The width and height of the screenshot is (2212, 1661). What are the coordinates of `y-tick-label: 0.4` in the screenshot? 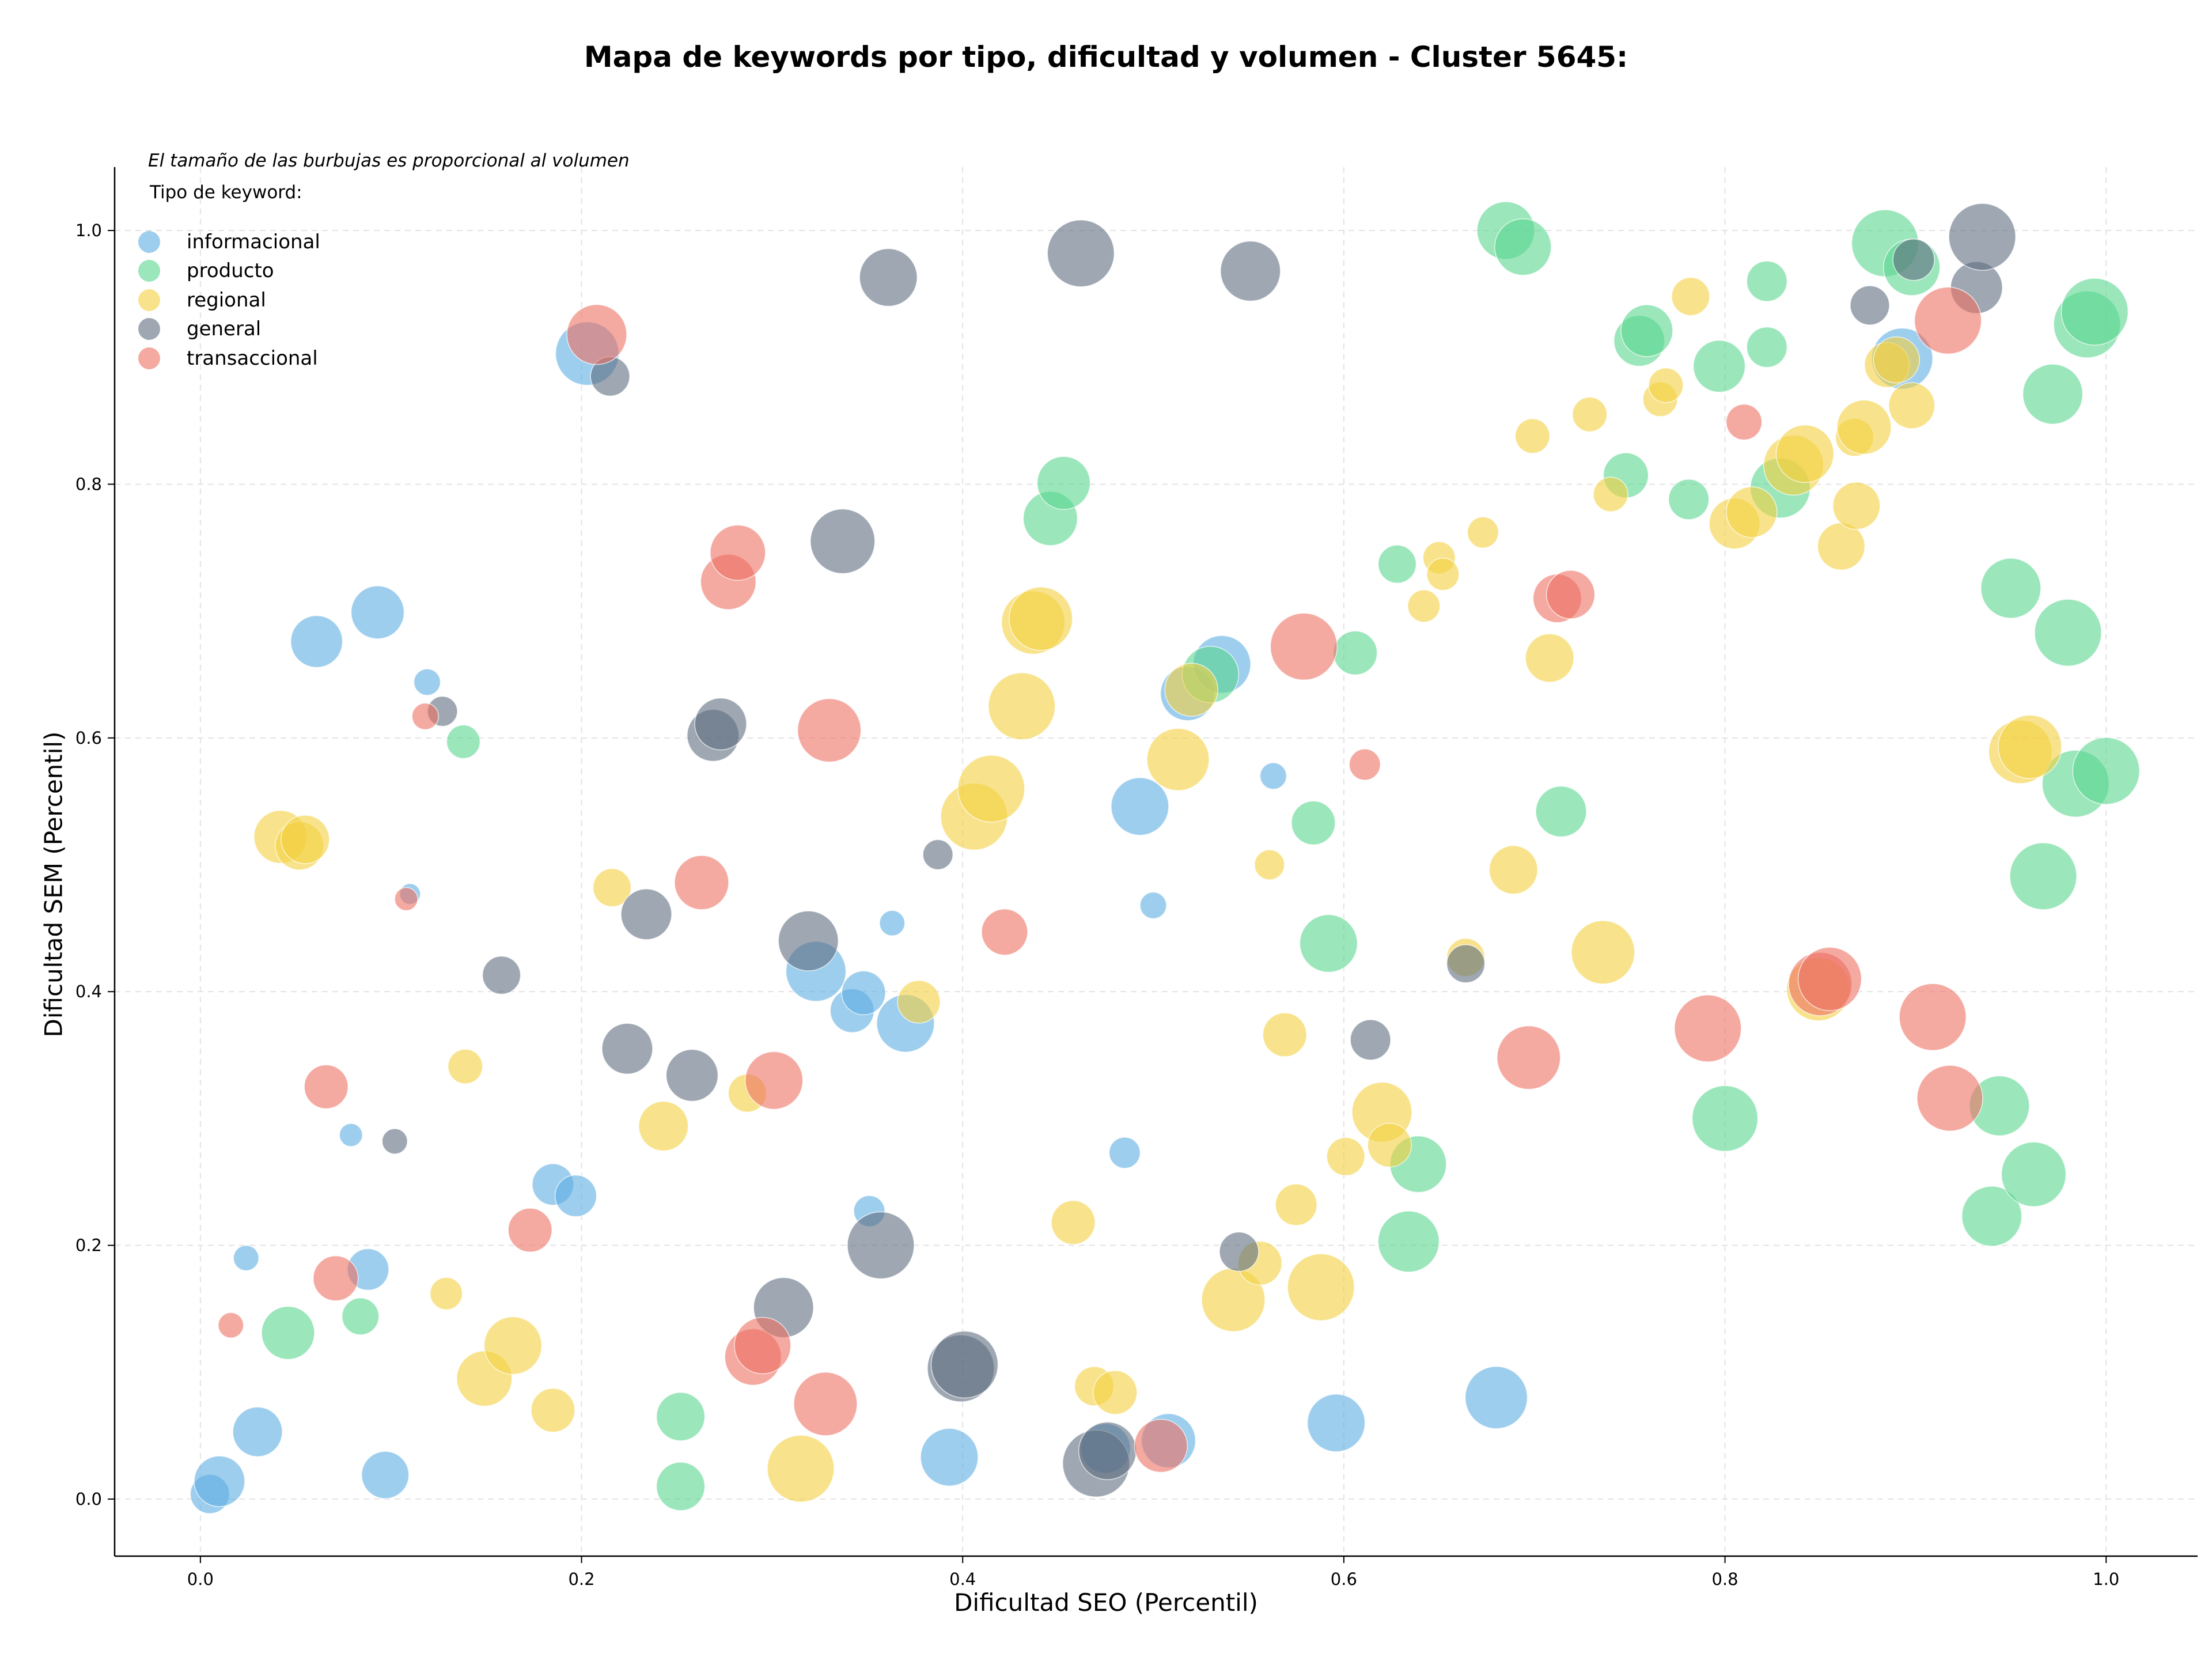 It's located at (88, 991).